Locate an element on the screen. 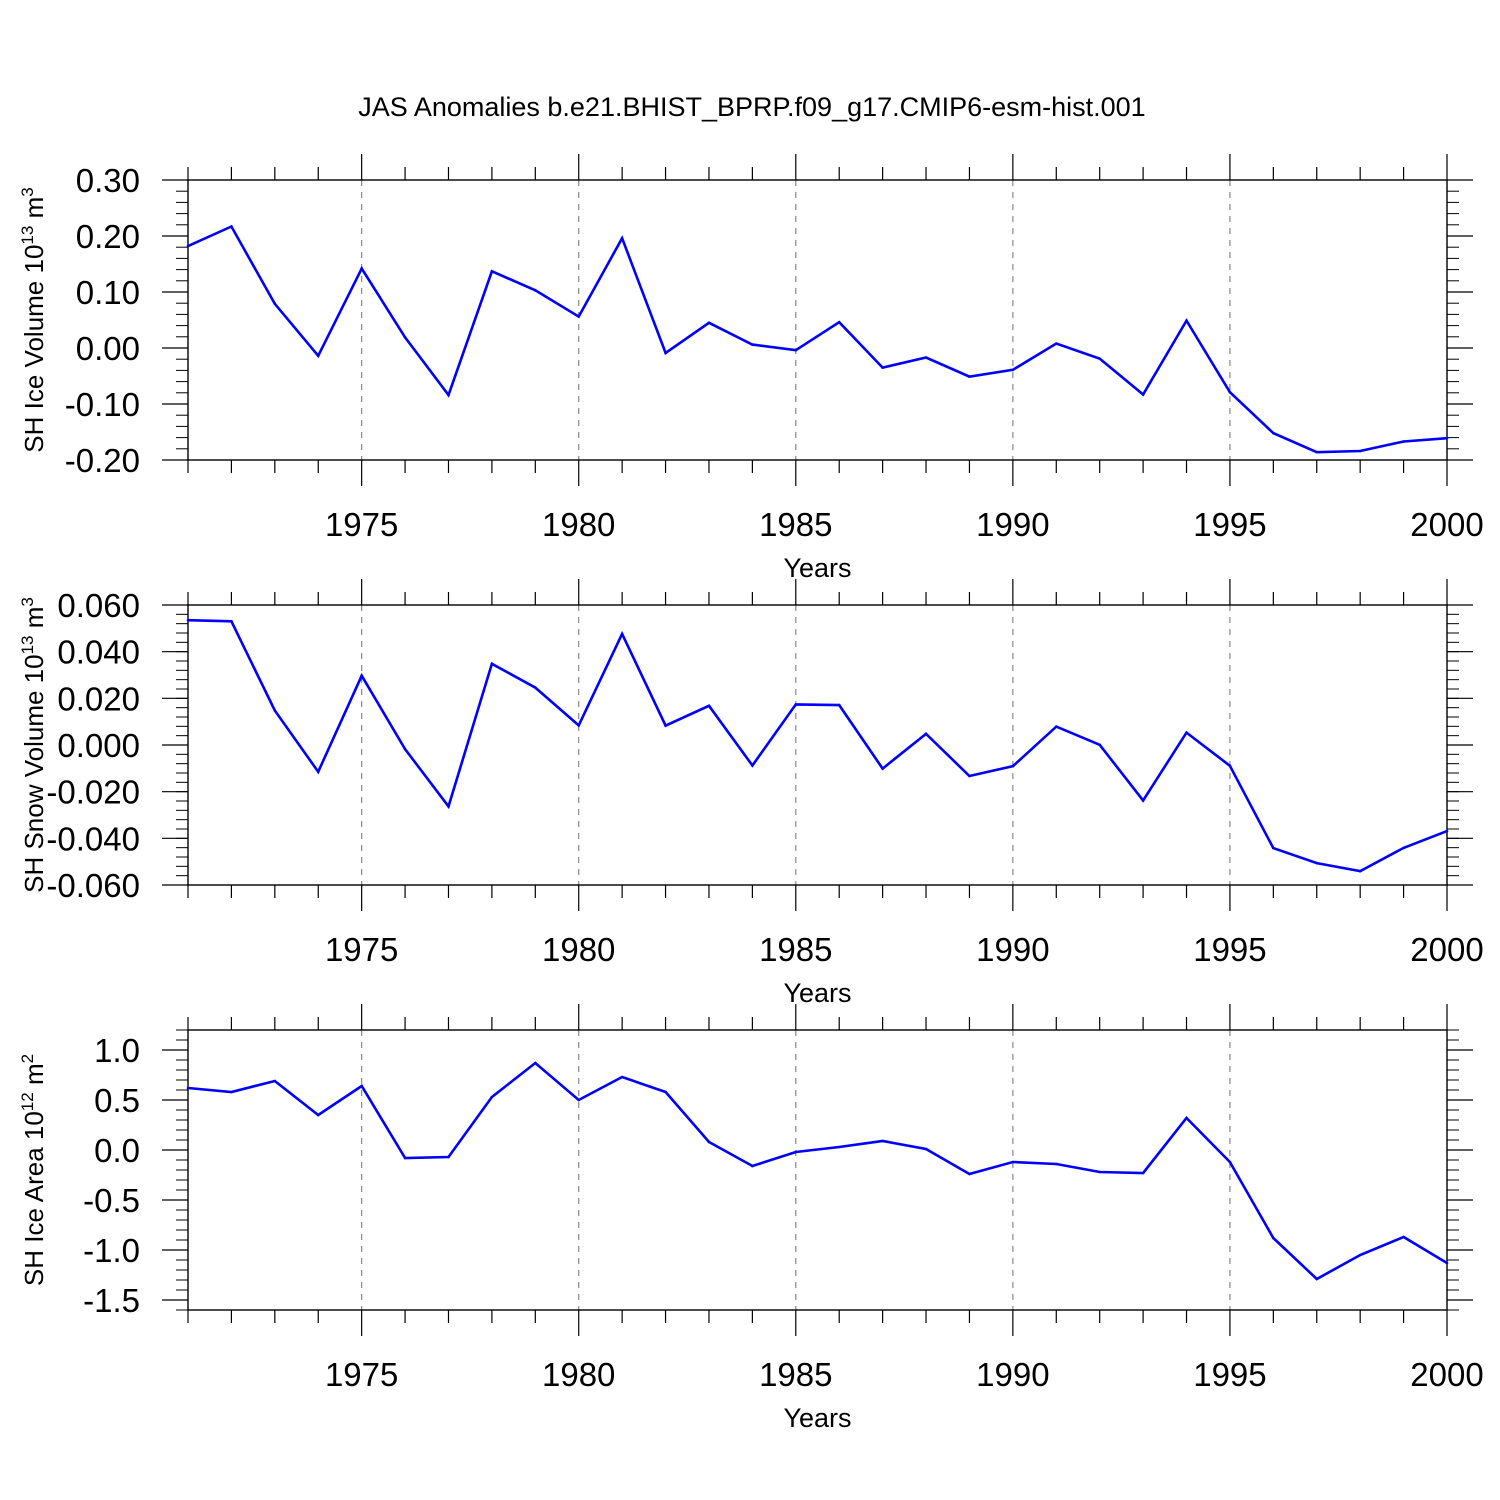 Image resolution: width=1500 pixels, height=1500 pixels. y-axis-label: SH Ice Volume 1013 m3 is located at coordinates (33, 319).